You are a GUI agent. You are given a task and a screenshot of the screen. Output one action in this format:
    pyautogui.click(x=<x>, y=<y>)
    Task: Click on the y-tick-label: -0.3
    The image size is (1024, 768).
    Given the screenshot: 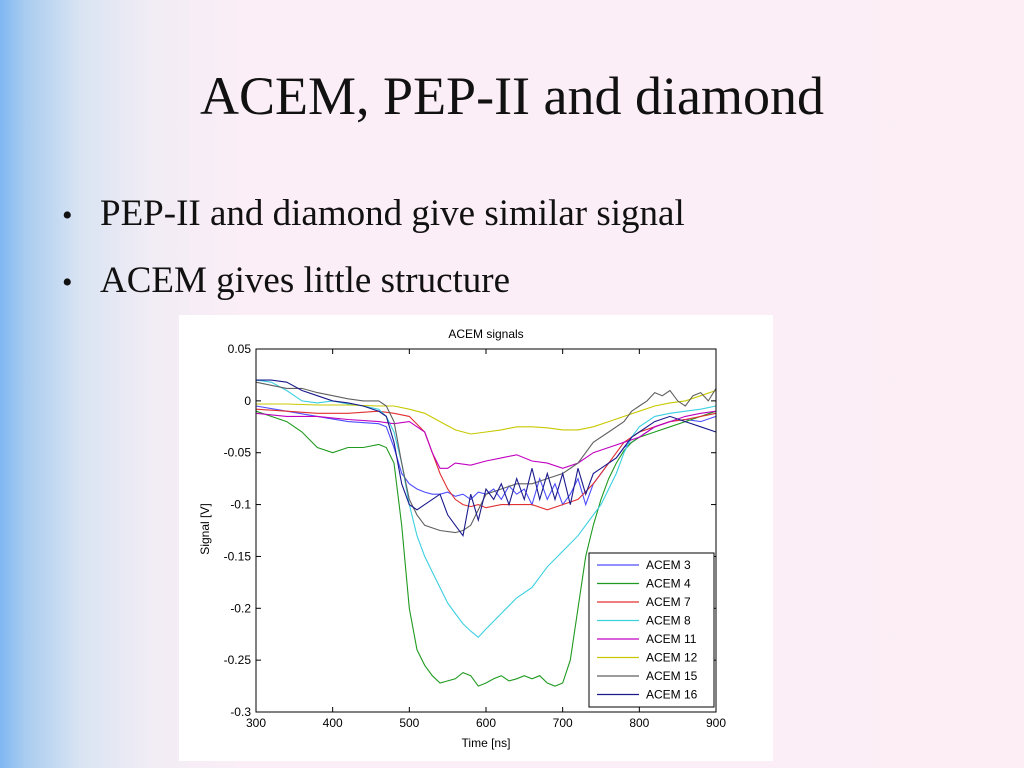 What is the action you would take?
    pyautogui.click(x=240, y=712)
    